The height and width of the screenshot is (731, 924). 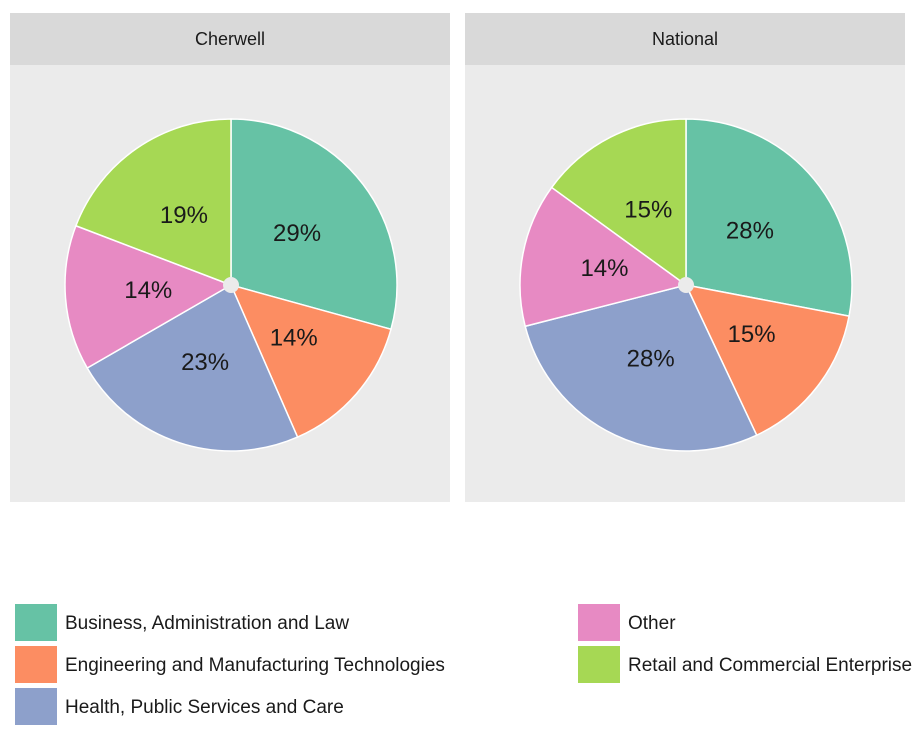 I want to click on slice-label: 19%, so click(x=184, y=215).